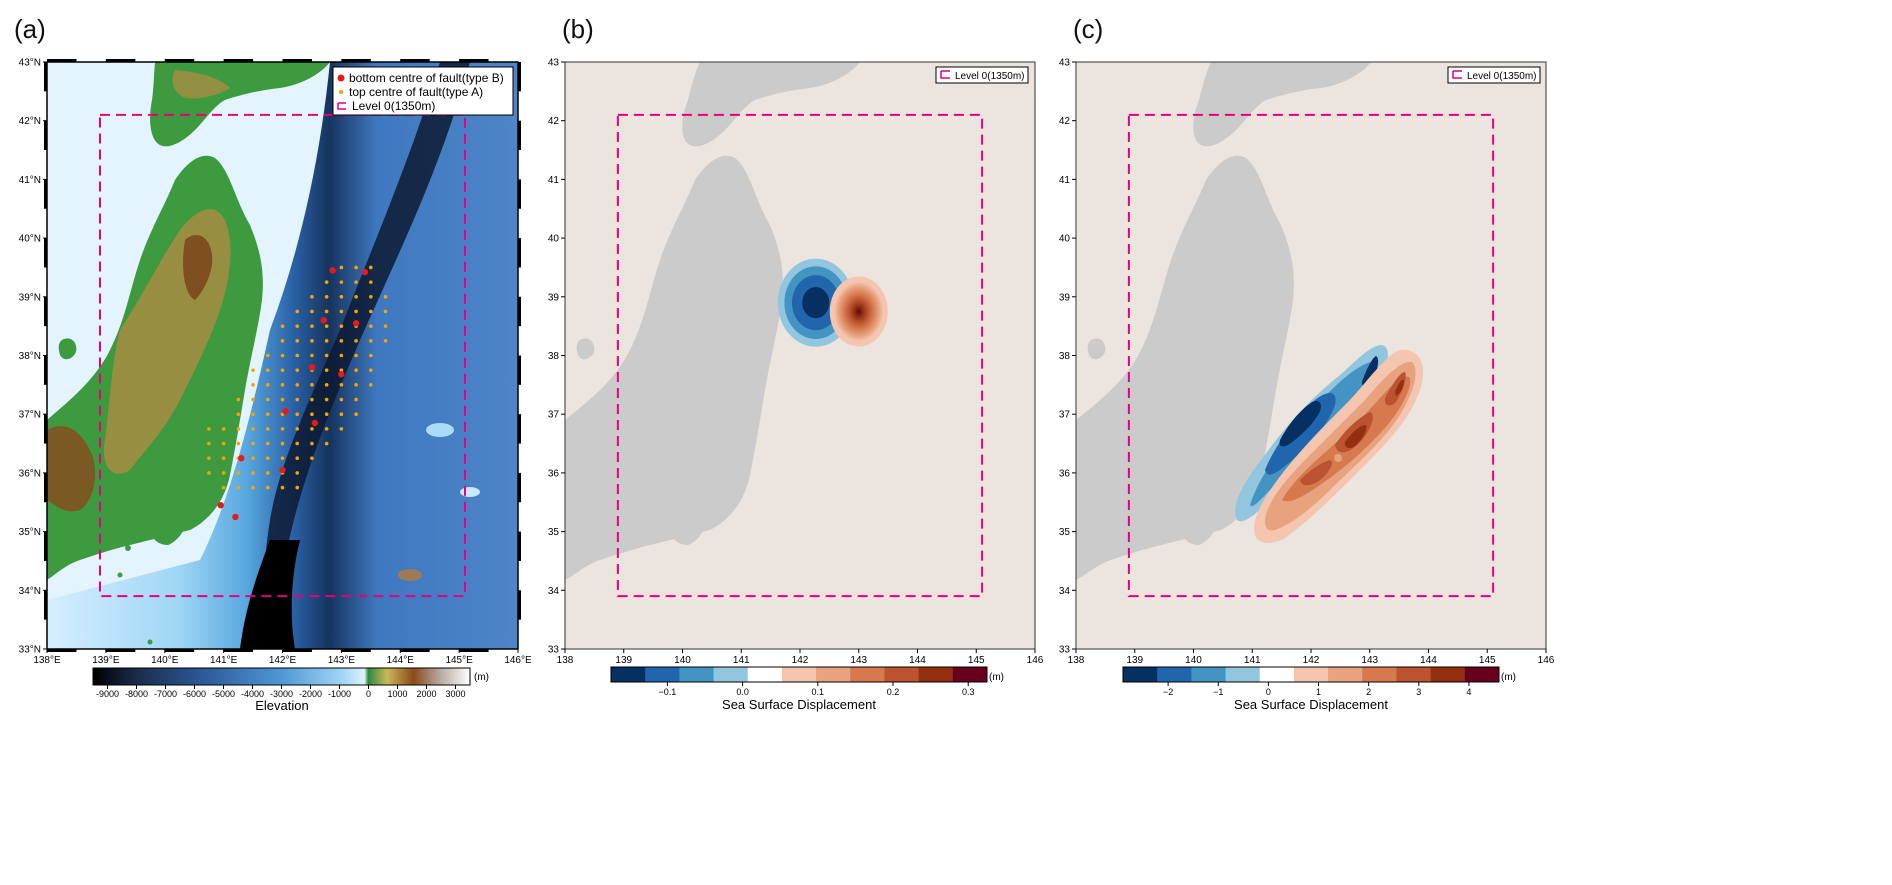  What do you see at coordinates (1317, 689) in the screenshot?
I see `displacement-colorbar-ticks: −2 −1 0 1 2 3 4` at bounding box center [1317, 689].